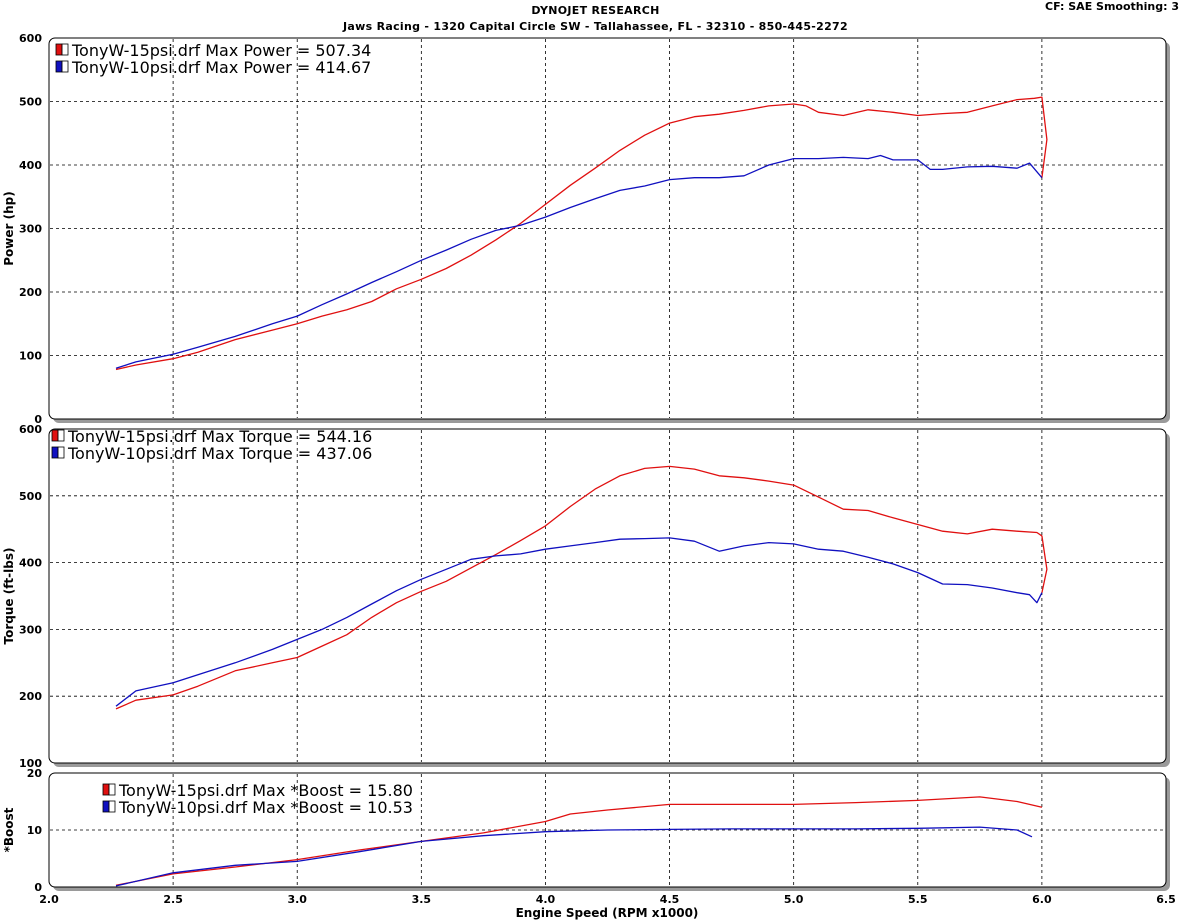 This screenshot has height=920, width=1191. What do you see at coordinates (1042, 899) in the screenshot?
I see `x-tick-label: 6.0` at bounding box center [1042, 899].